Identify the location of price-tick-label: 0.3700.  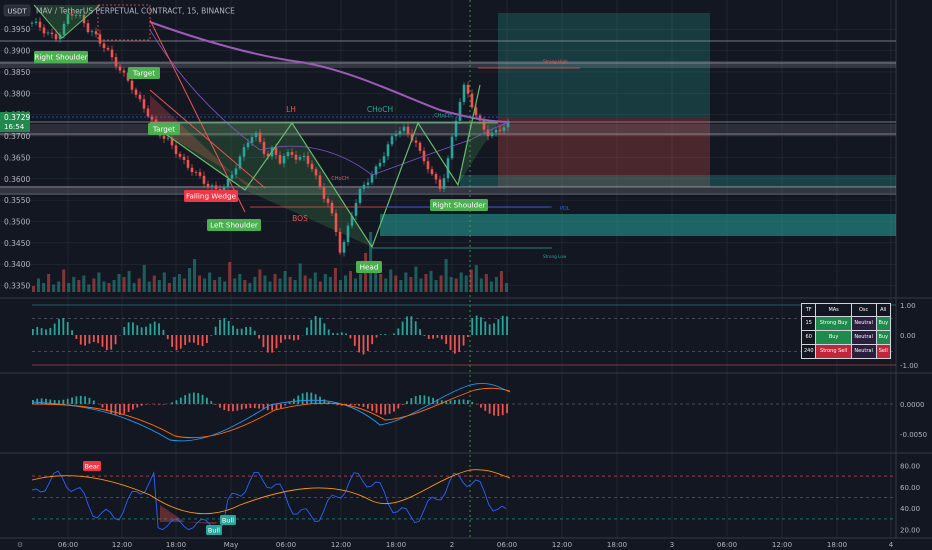
(17, 136).